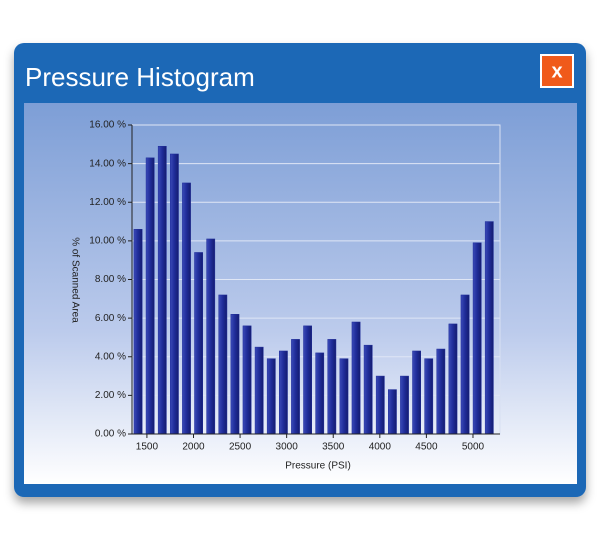 The image size is (600, 538). What do you see at coordinates (147, 447) in the screenshot?
I see `x-tick-label: 1500` at bounding box center [147, 447].